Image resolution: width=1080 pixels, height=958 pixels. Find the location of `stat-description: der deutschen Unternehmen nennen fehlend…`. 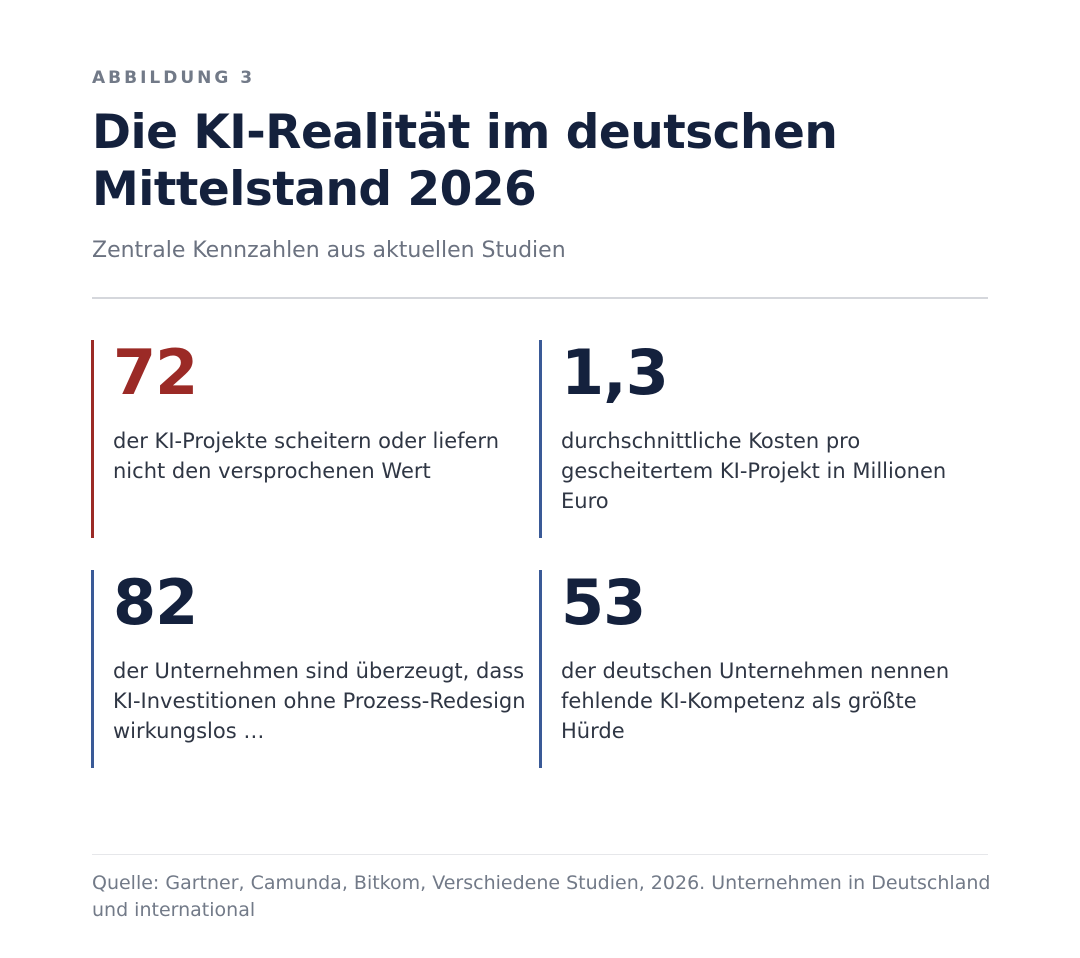

stat-description: der deutschen Unternehmen nennen fehlend… is located at coordinates (755, 701).